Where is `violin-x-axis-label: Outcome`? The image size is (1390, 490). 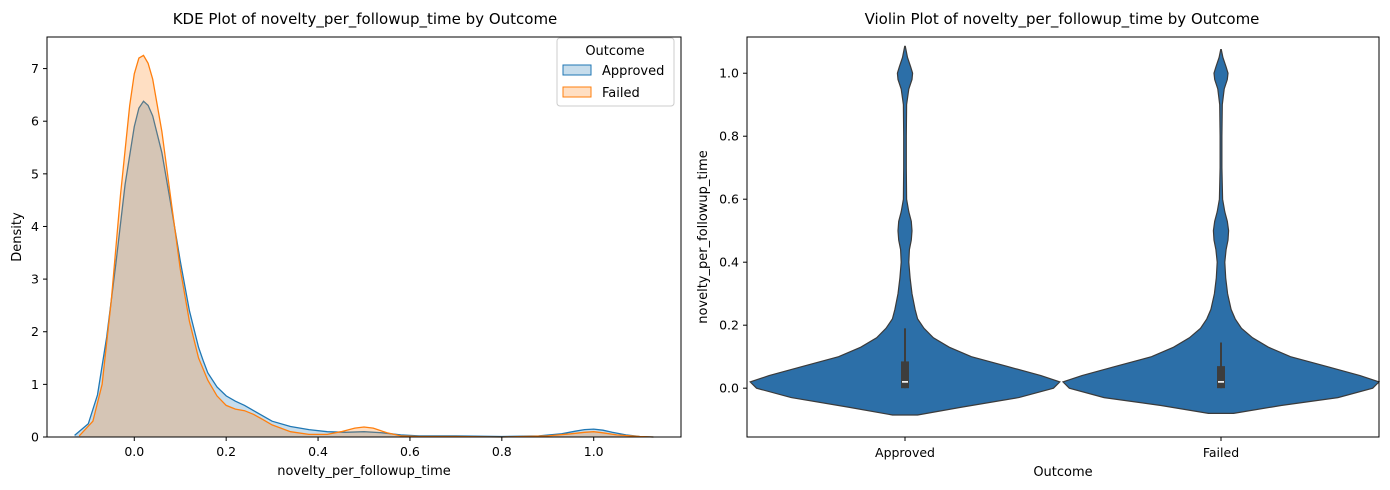 violin-x-axis-label: Outcome is located at coordinates (1062, 472).